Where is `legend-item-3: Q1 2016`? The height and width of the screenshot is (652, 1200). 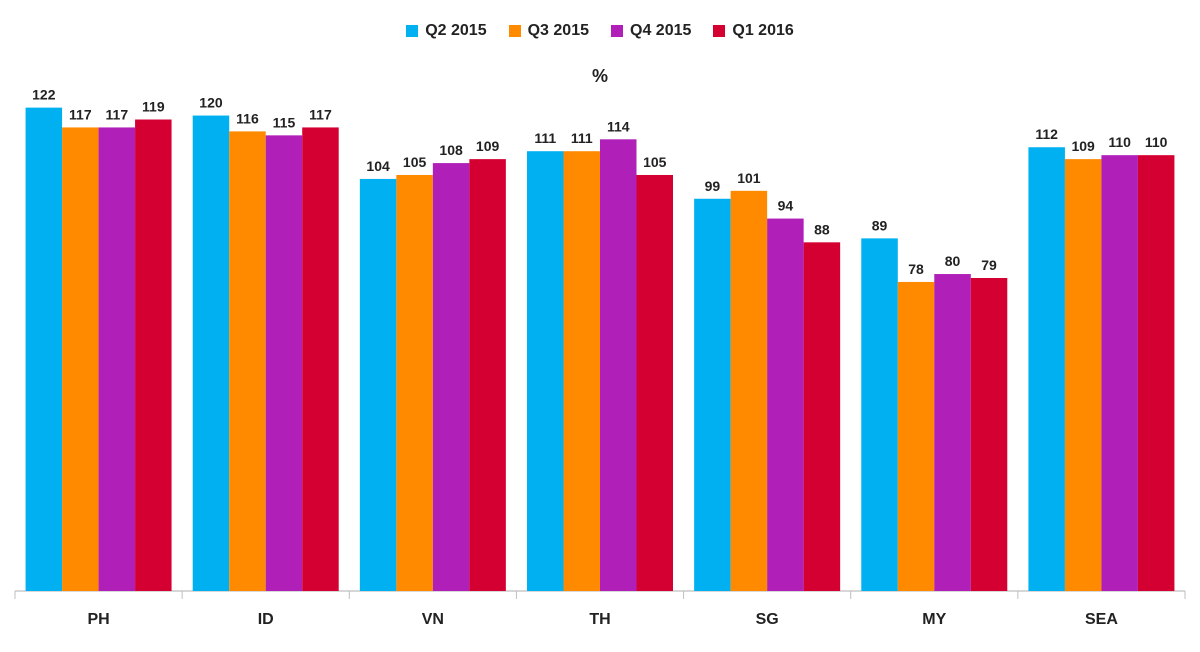 legend-item-3: Q1 2016 is located at coordinates (753, 31).